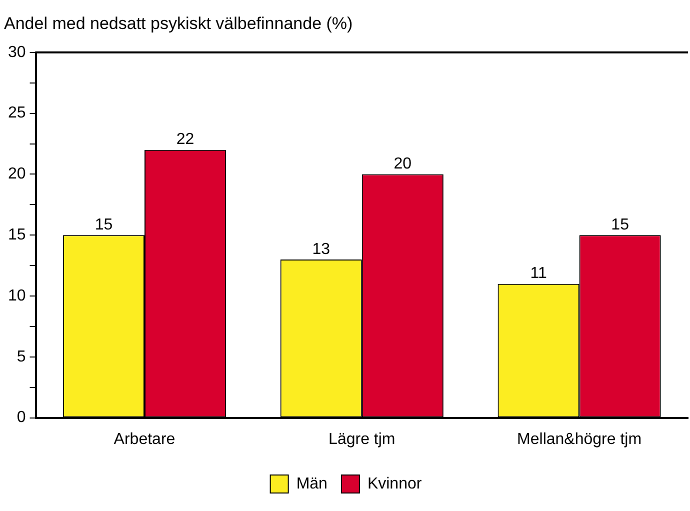 The image size is (690, 511). I want to click on x-tick-label: Arbetare, so click(145, 439).